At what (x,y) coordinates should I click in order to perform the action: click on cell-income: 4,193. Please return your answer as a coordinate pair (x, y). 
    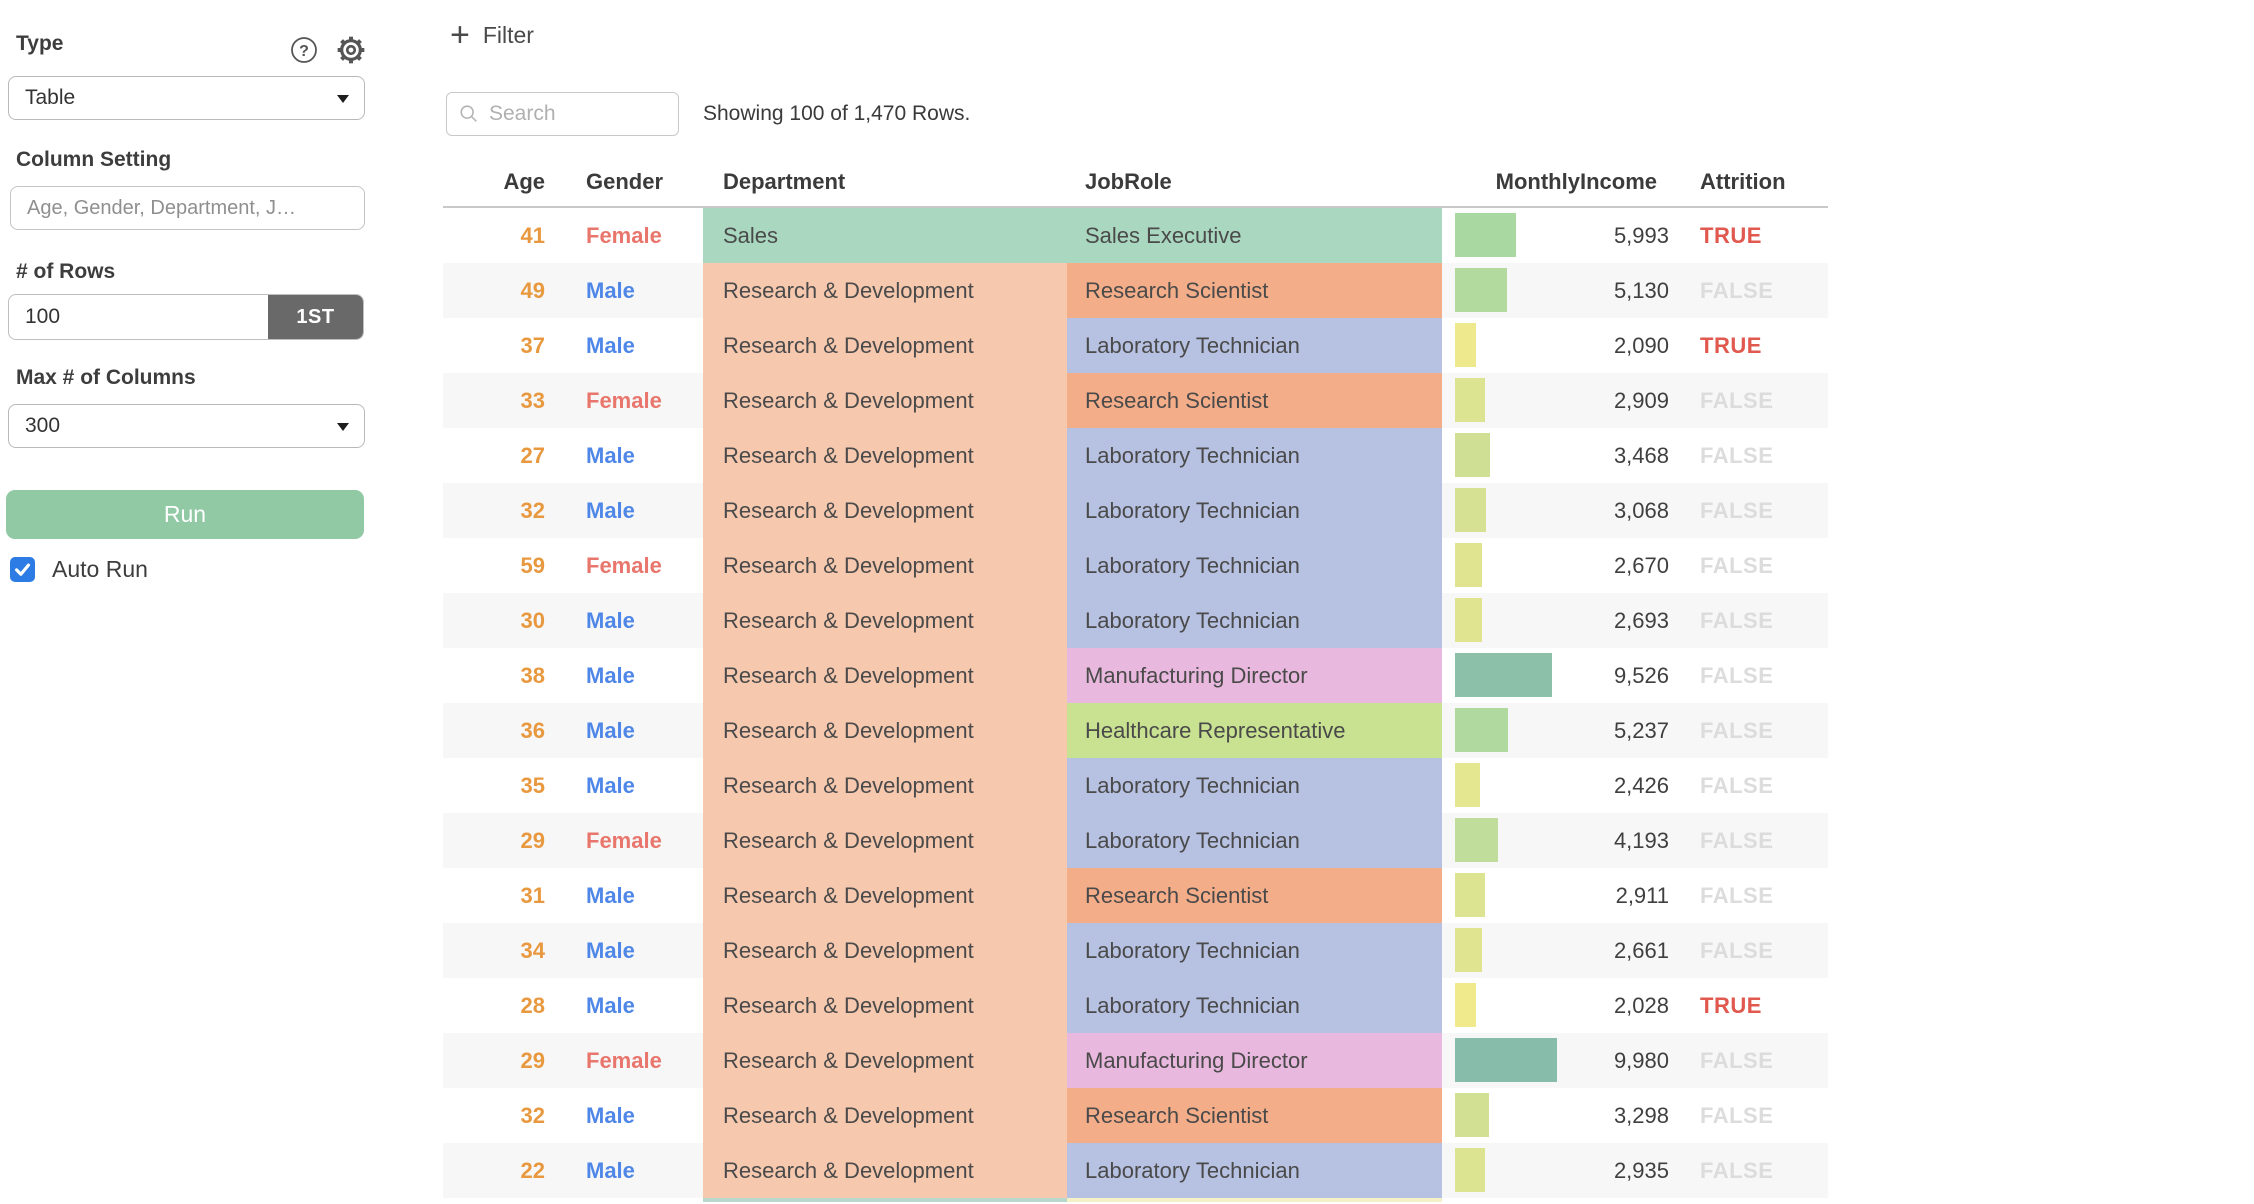
    Looking at the image, I should click on (1641, 840).